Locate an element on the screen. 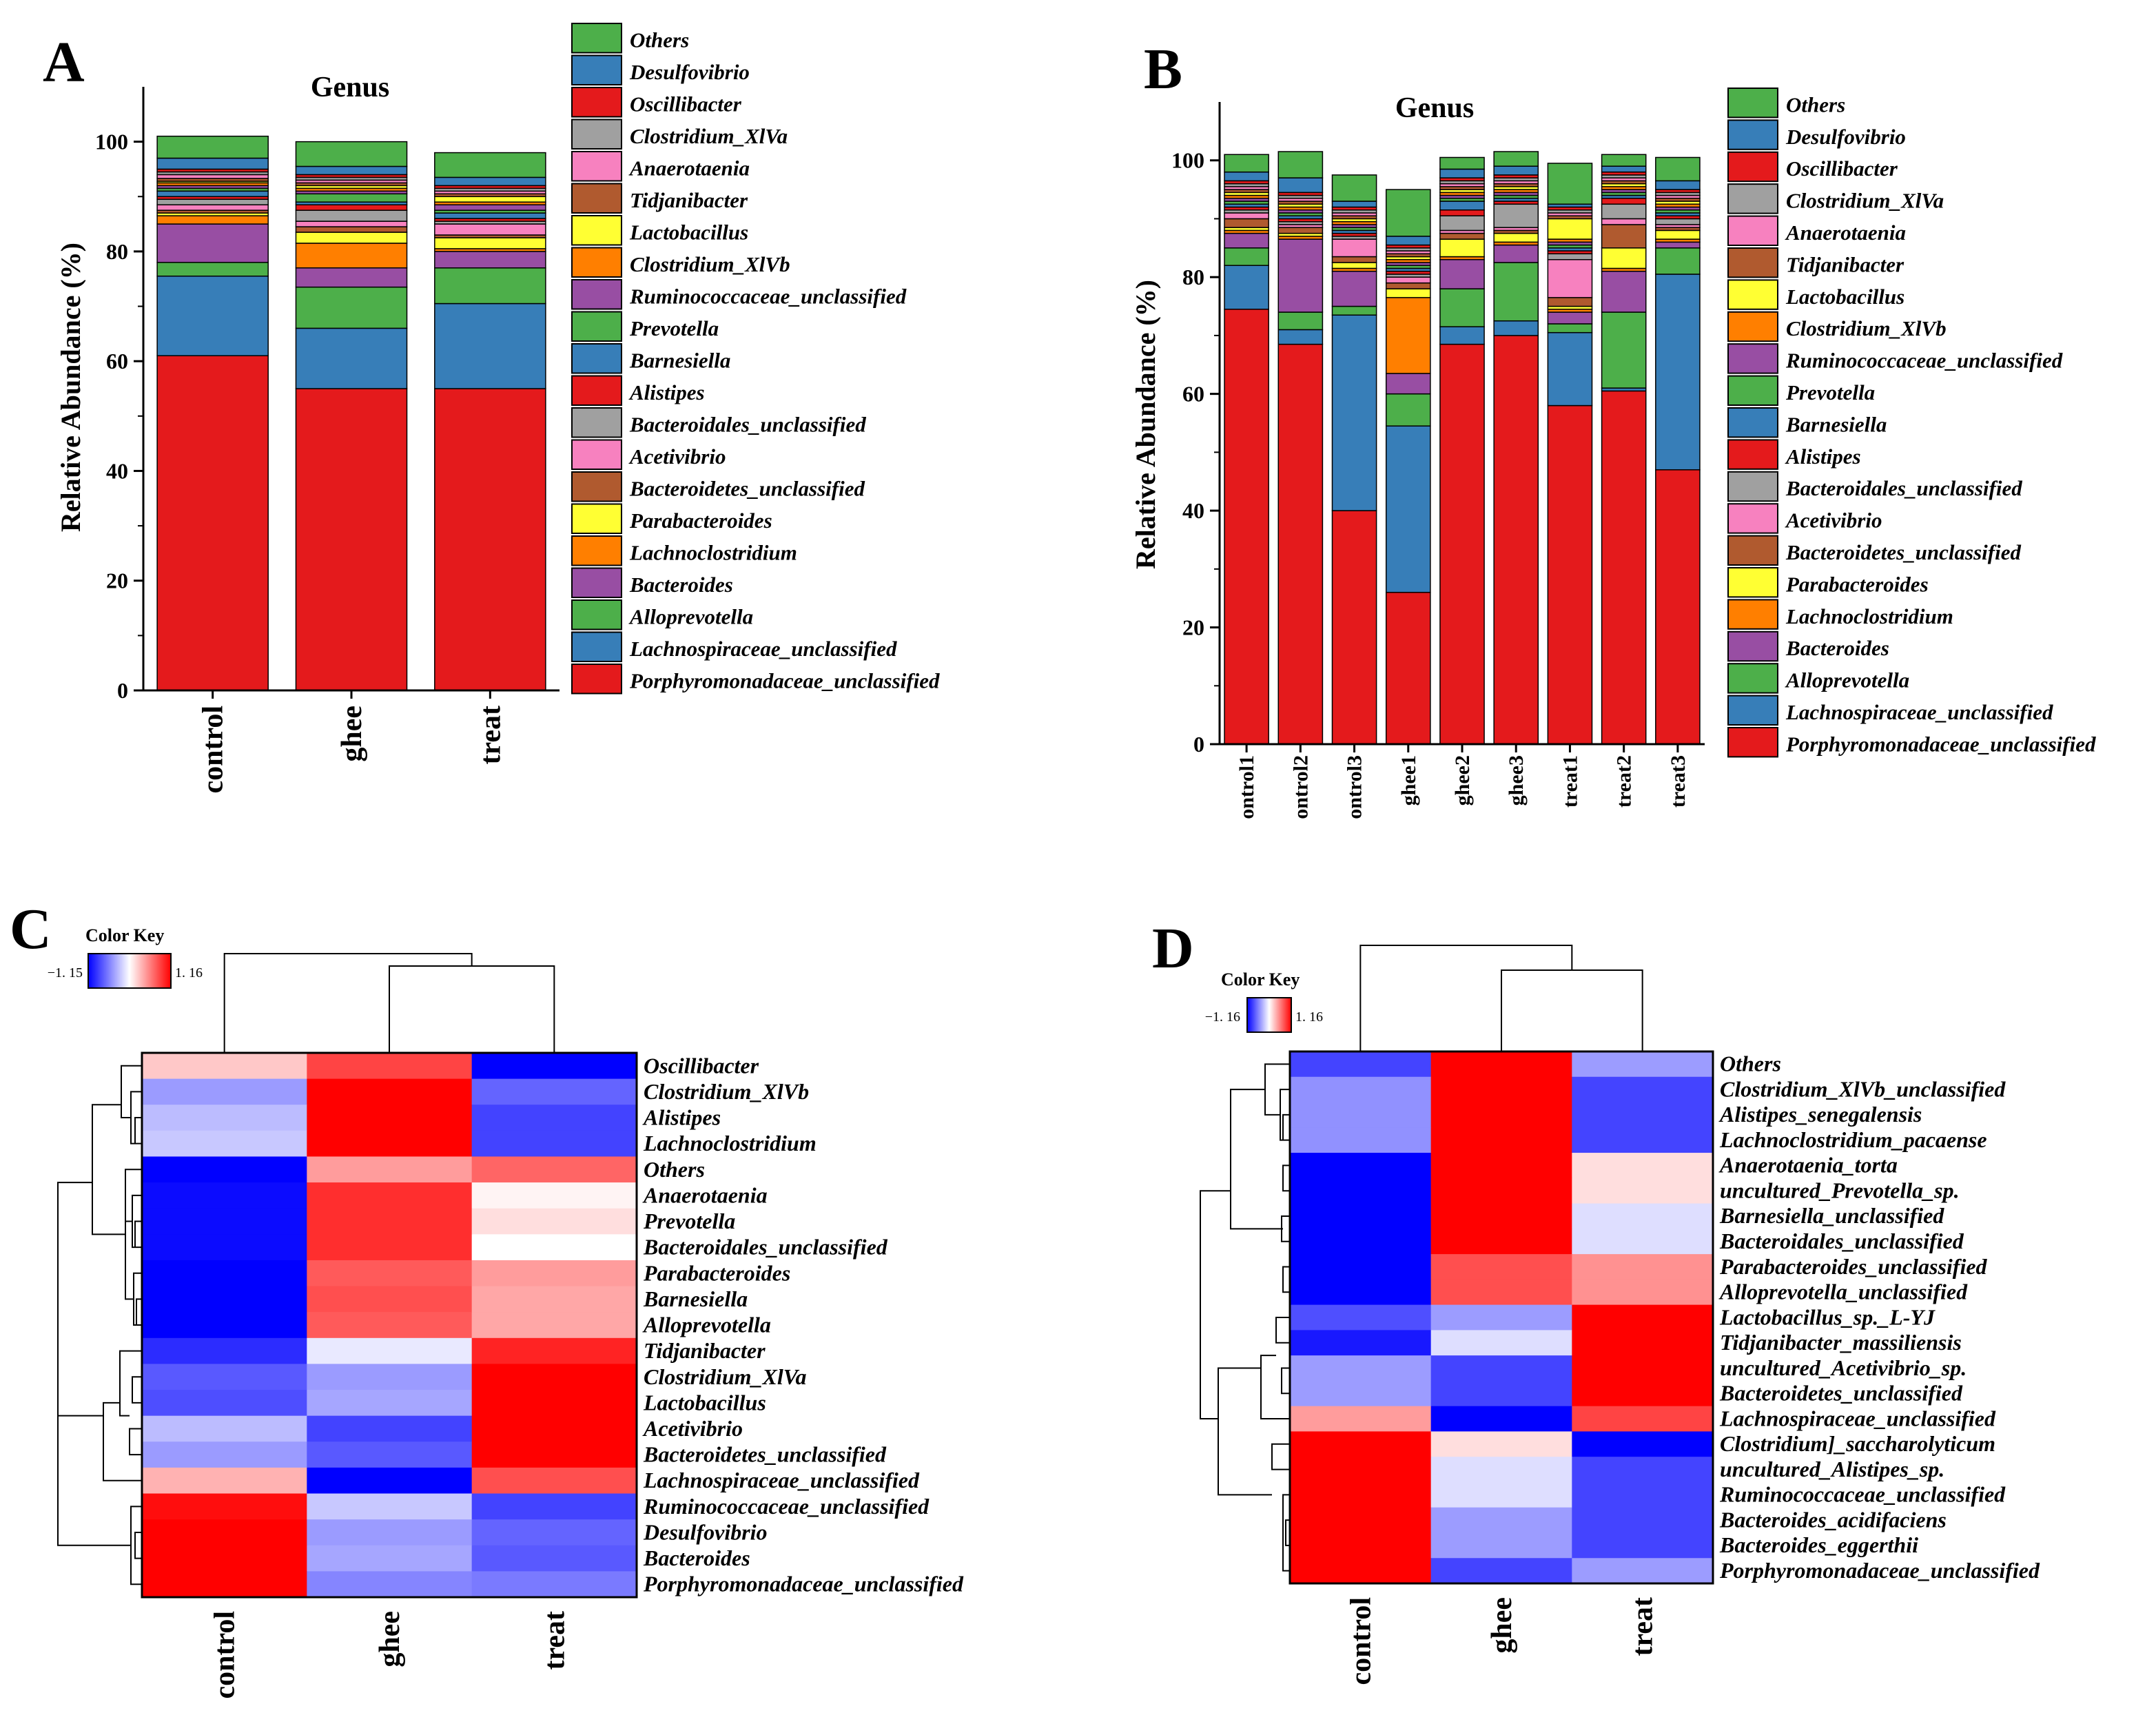 The height and width of the screenshot is (1735, 2156). panel-b-bar-ghee1-alloprevotella is located at coordinates (1408, 410).